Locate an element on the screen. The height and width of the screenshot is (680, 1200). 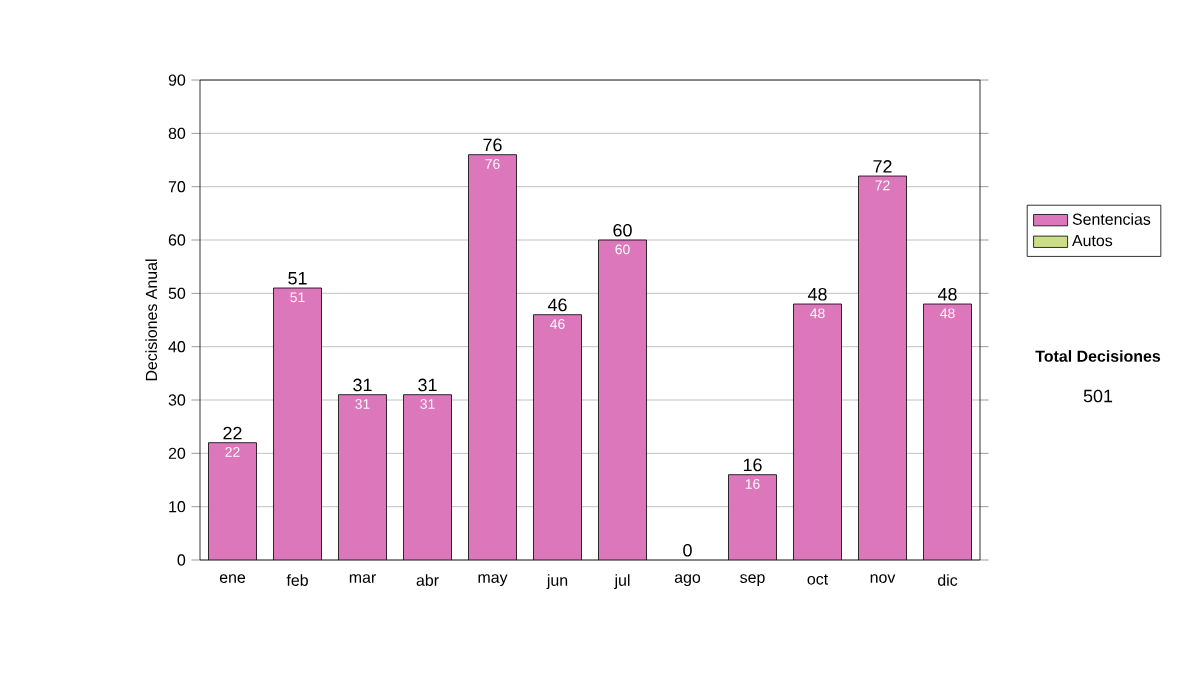
total-label: 22 is located at coordinates (232, 433).